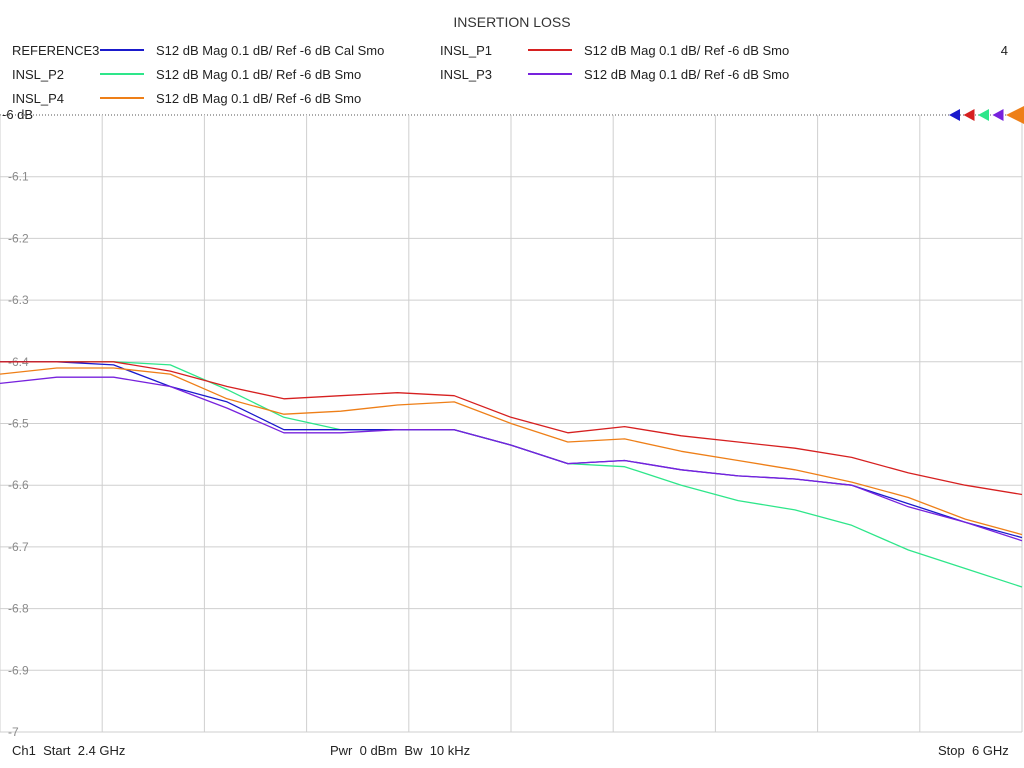  I want to click on y-tick-label: -7, so click(13, 732).